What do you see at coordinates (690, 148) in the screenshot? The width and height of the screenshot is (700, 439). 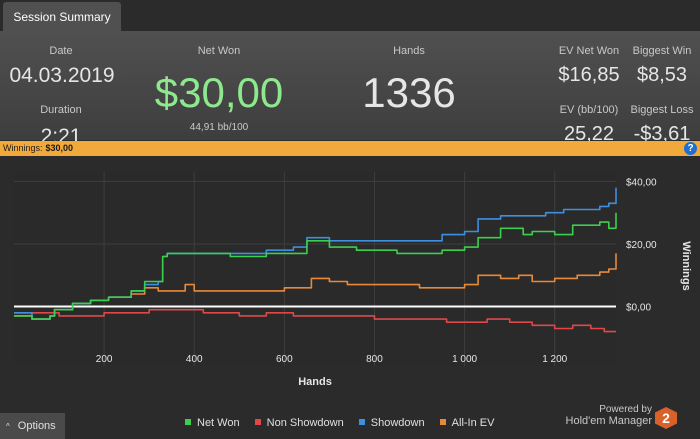 I see `help-icon: ?` at bounding box center [690, 148].